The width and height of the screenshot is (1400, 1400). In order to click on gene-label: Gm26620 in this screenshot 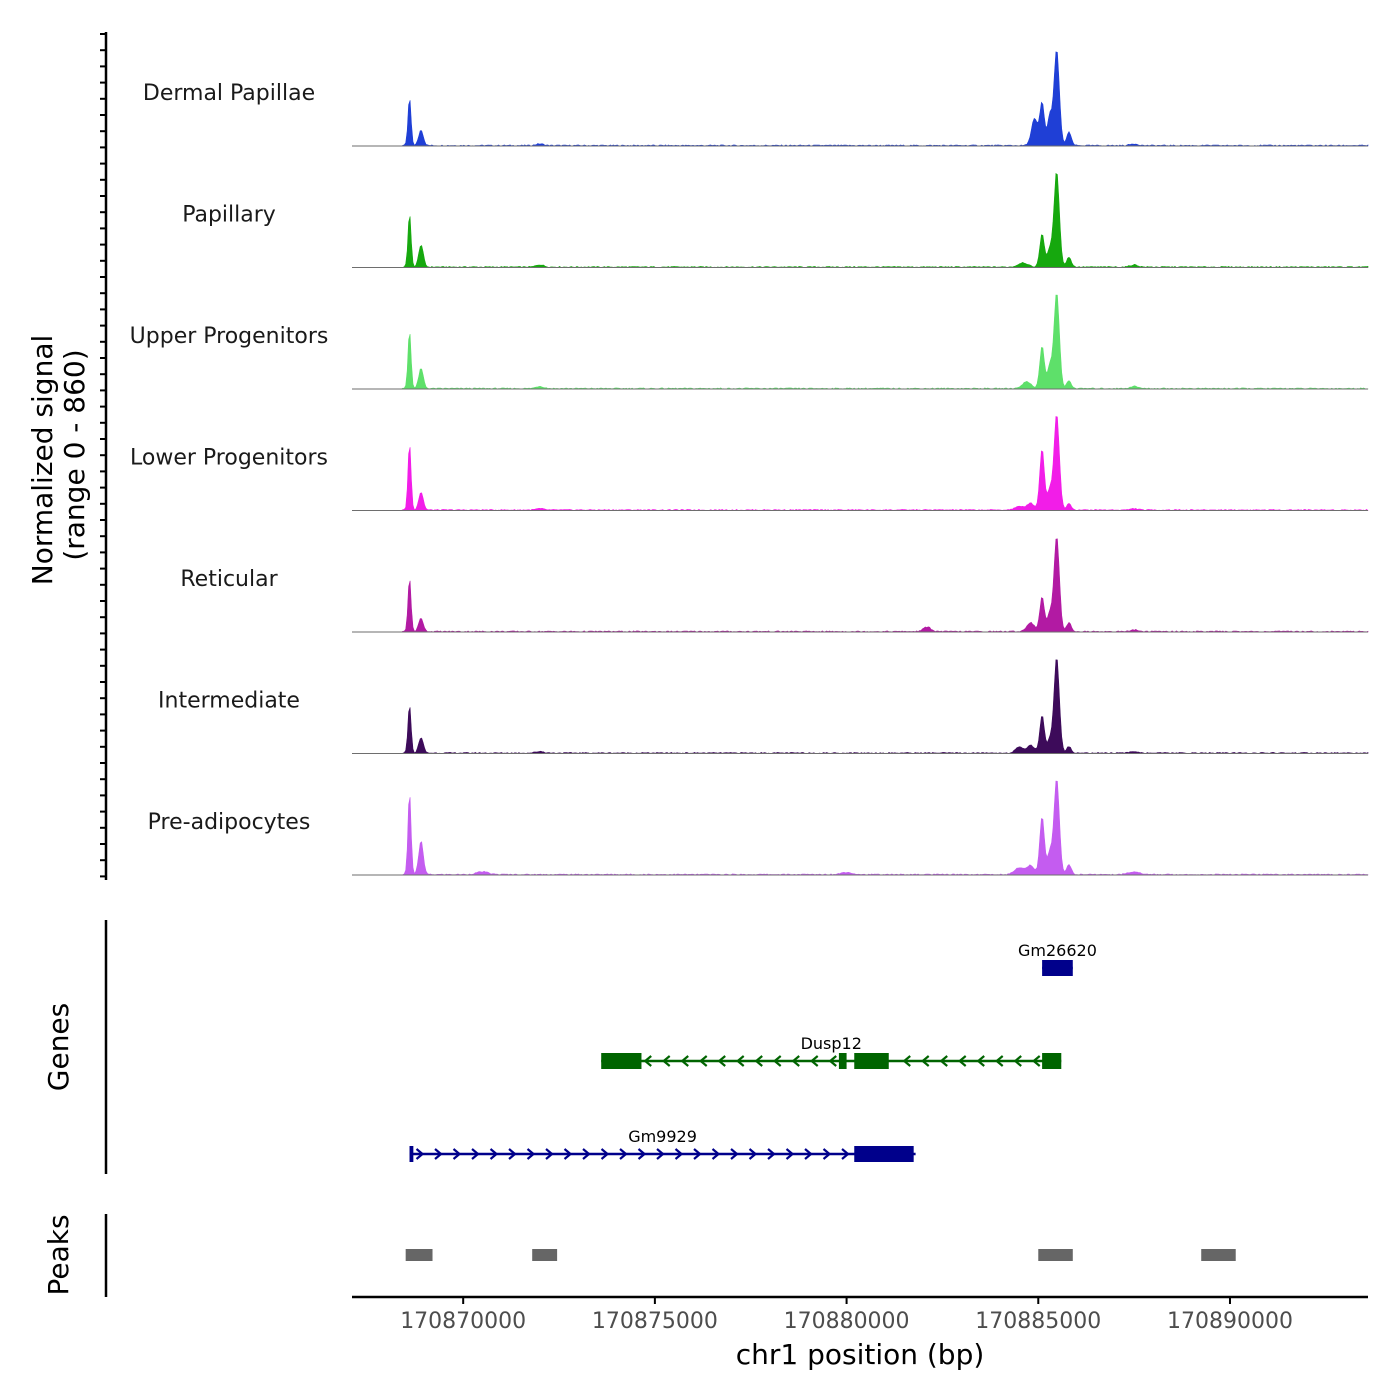, I will do `click(1057, 950)`.